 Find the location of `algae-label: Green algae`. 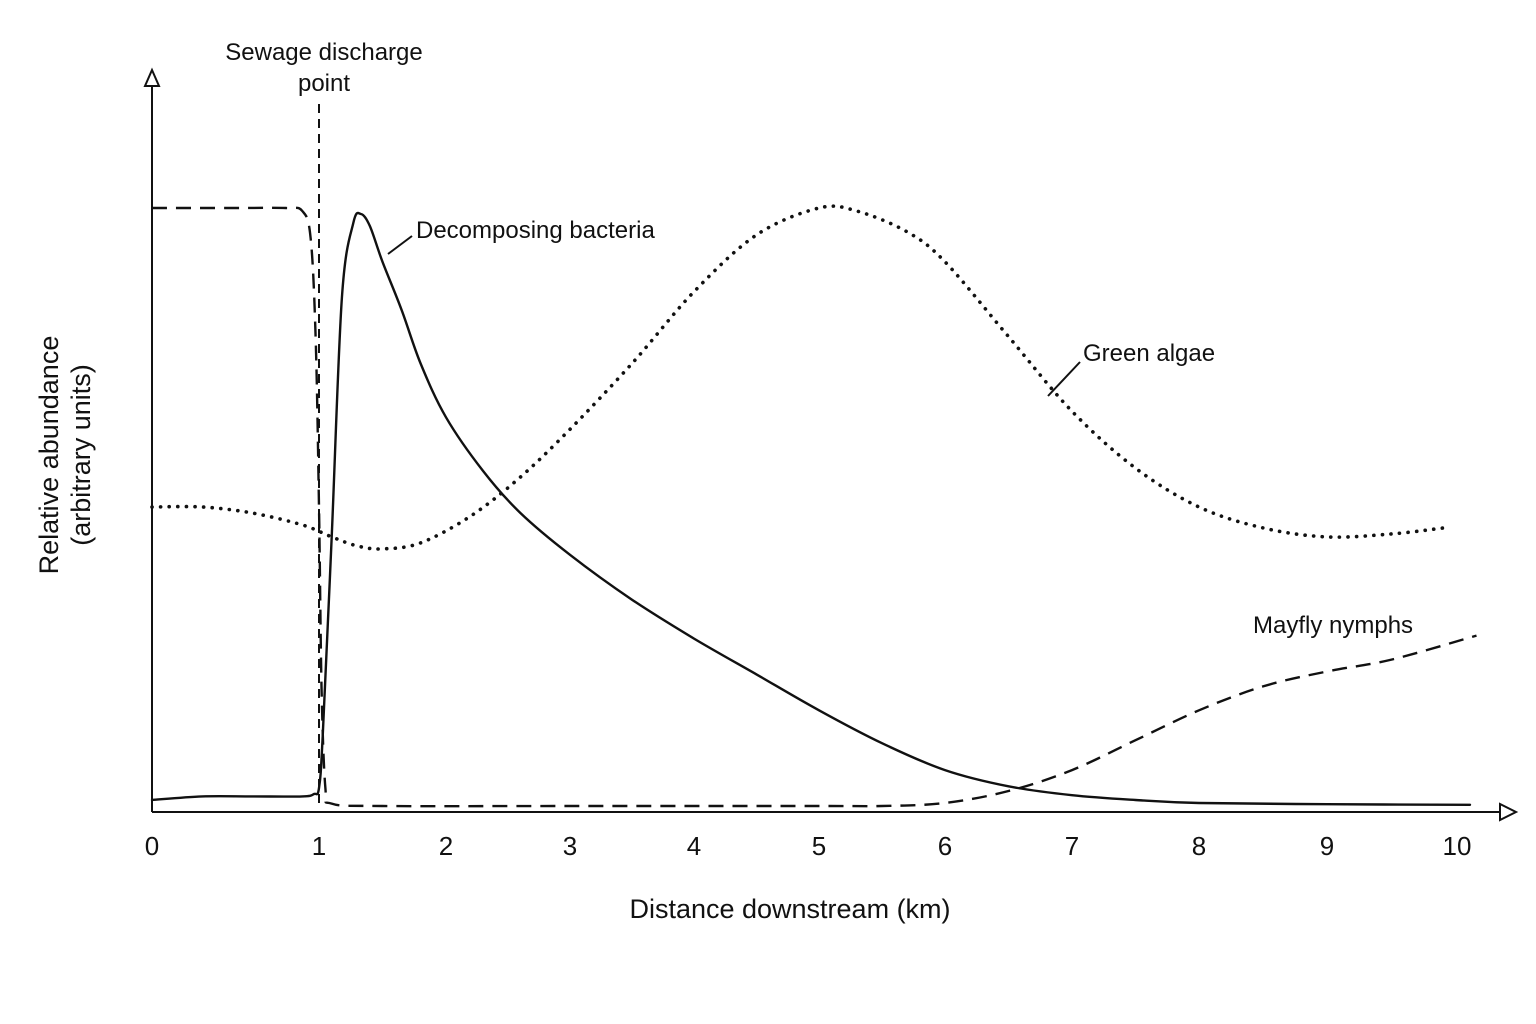

algae-label: Green algae is located at coordinates (1149, 353).